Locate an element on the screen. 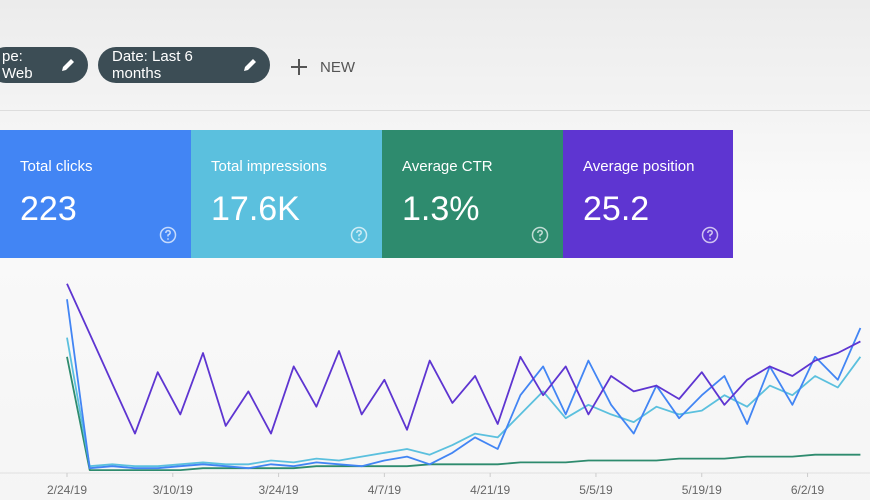 The width and height of the screenshot is (870, 500). x-tick-label: 2/24/19 is located at coordinates (67, 490).